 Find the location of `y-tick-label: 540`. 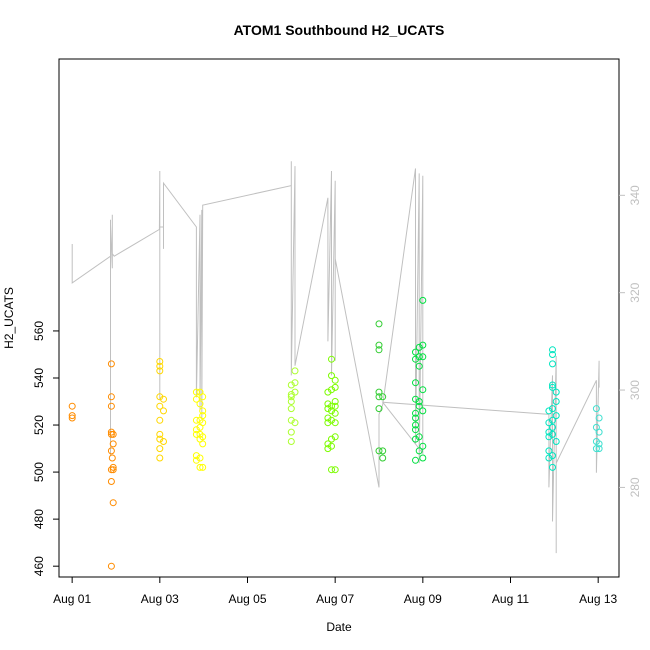

y-tick-label: 540 is located at coordinates (39, 378).